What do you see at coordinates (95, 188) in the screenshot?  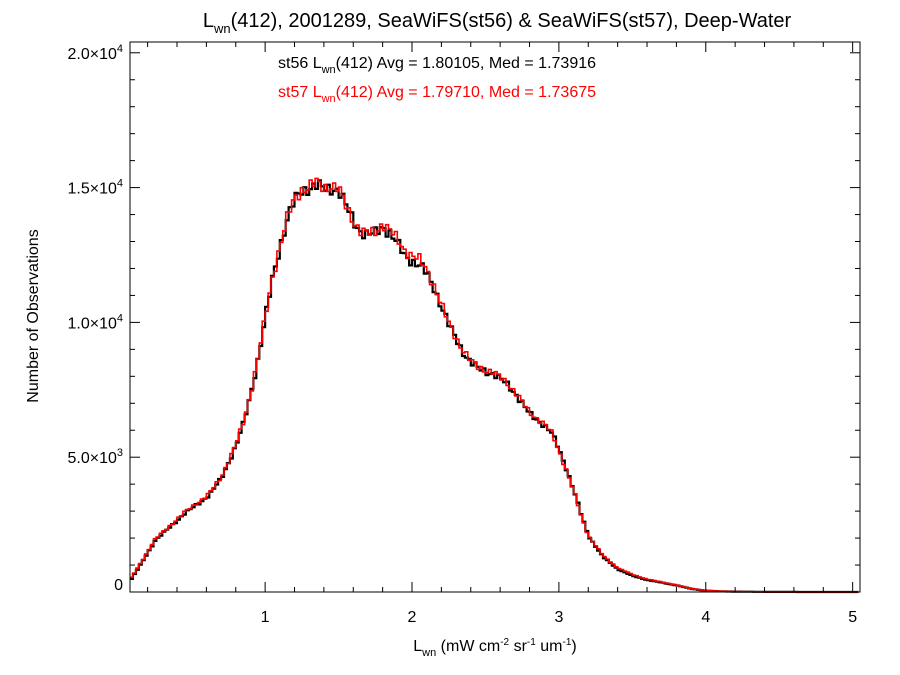 I see `y-tick-label: 1.5×10⁴` at bounding box center [95, 188].